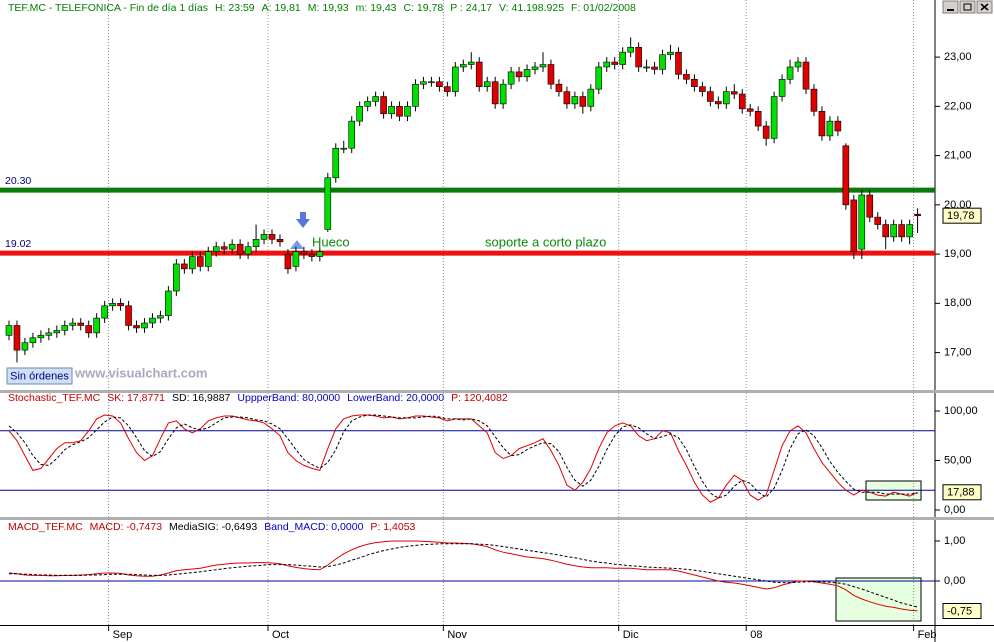 This screenshot has width=994, height=642. Describe the element at coordinates (756, 635) in the screenshot. I see `x-tick-label: 08` at that location.